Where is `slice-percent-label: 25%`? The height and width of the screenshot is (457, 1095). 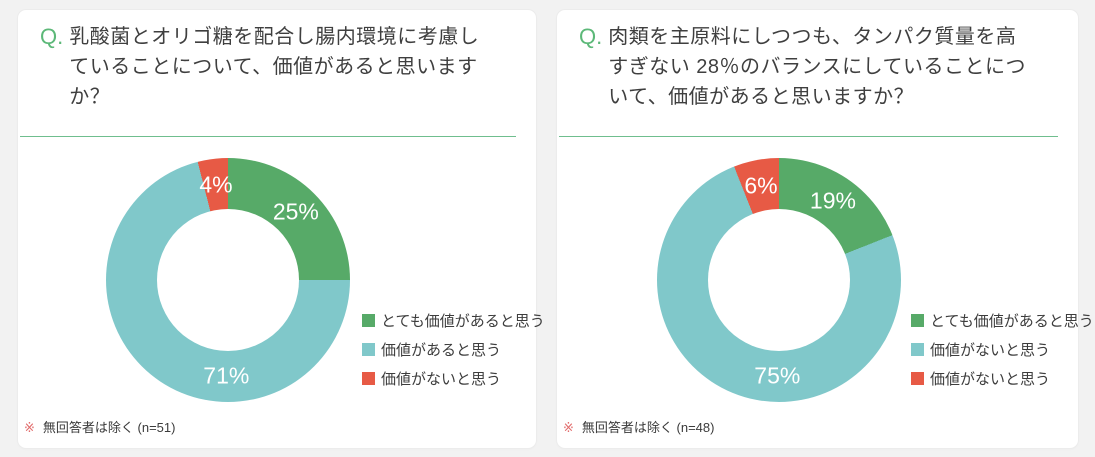 slice-percent-label: 25% is located at coordinates (295, 211).